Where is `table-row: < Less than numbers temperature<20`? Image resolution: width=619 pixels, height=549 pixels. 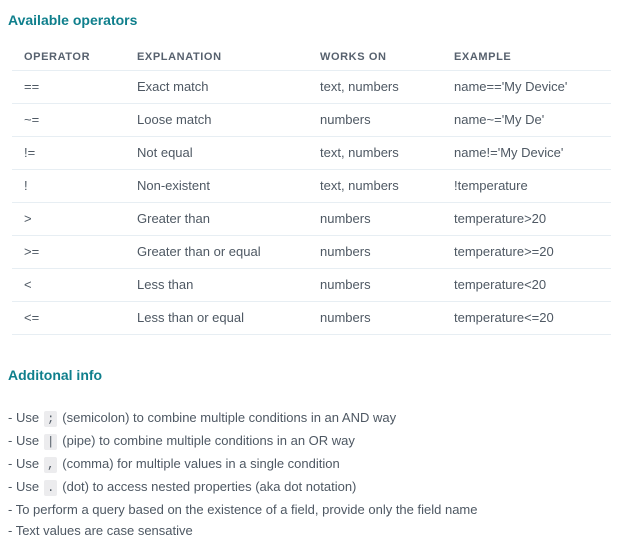 table-row: < Less than numbers temperature<20 is located at coordinates (311, 285).